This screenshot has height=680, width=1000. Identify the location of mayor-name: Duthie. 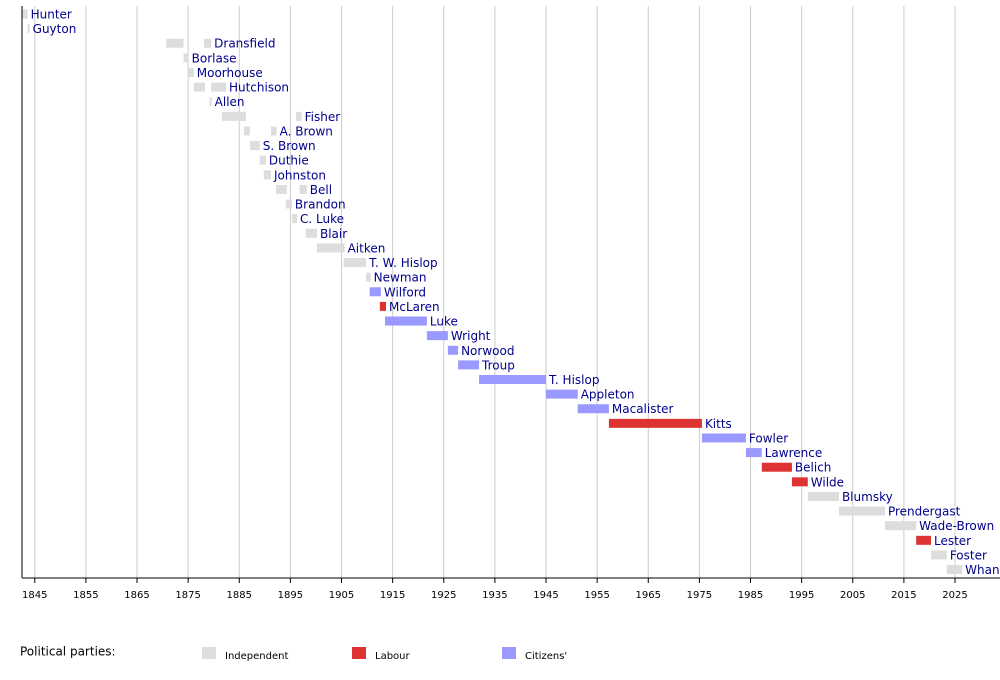
(289, 161).